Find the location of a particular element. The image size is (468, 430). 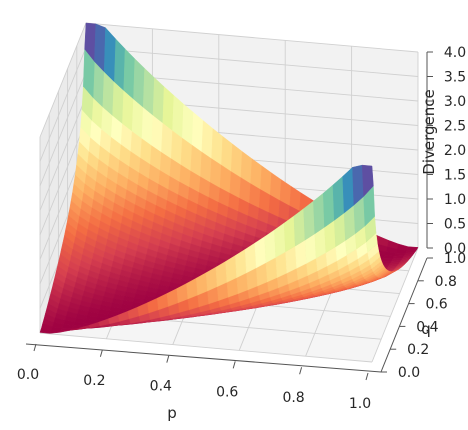

z-tick-label: 0.0 is located at coordinates (455, 249).